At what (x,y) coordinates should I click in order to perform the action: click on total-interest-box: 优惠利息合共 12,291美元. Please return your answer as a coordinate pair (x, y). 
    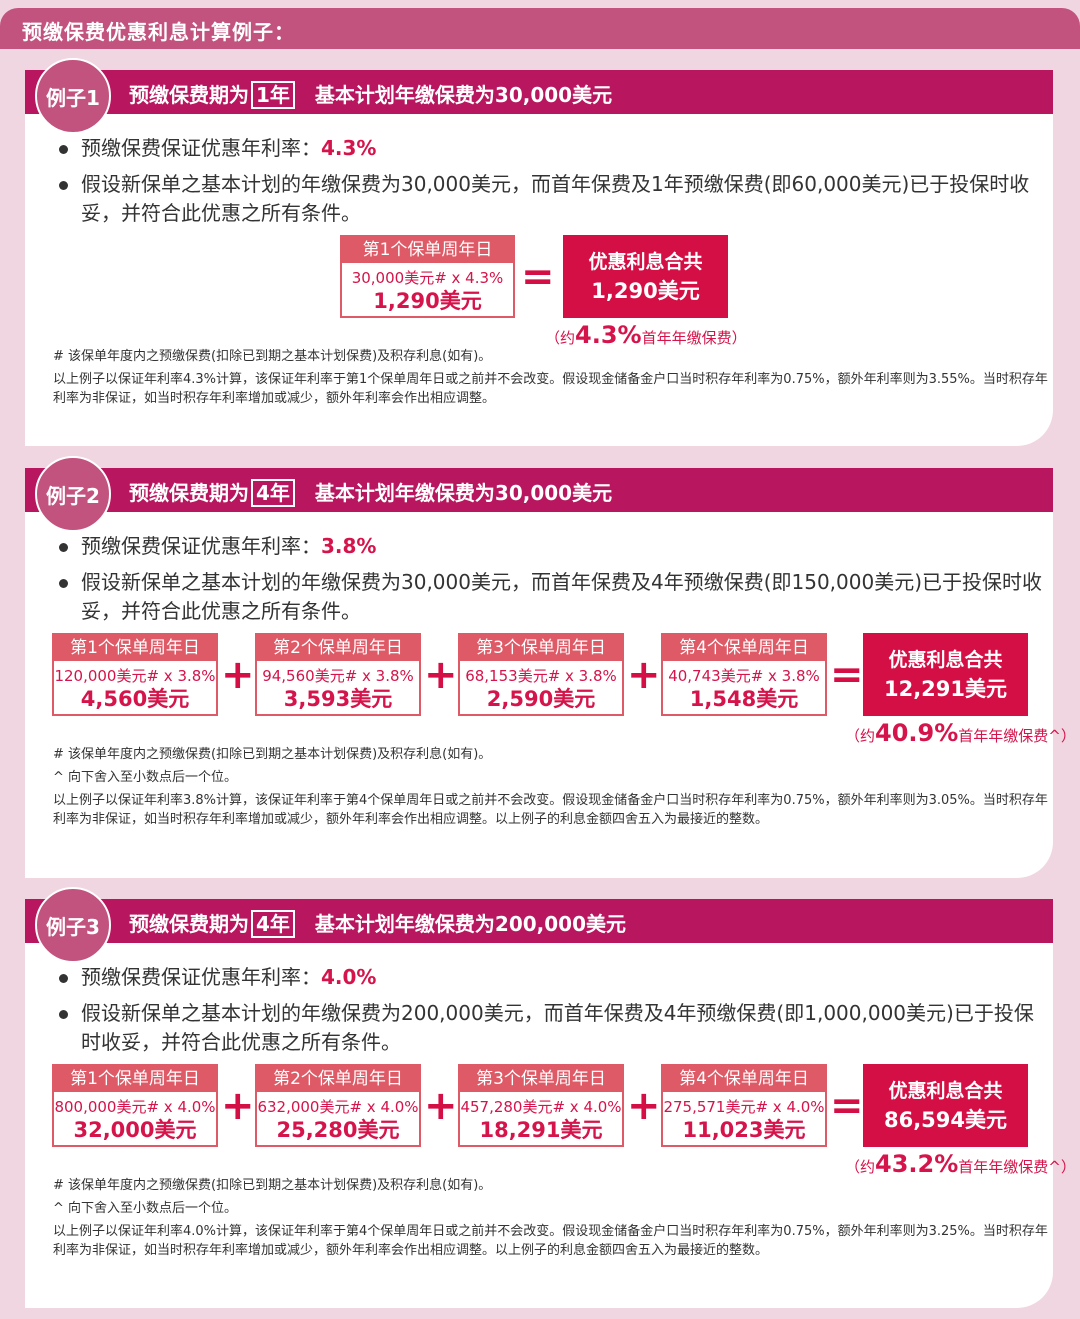
    Looking at the image, I should click on (945, 674).